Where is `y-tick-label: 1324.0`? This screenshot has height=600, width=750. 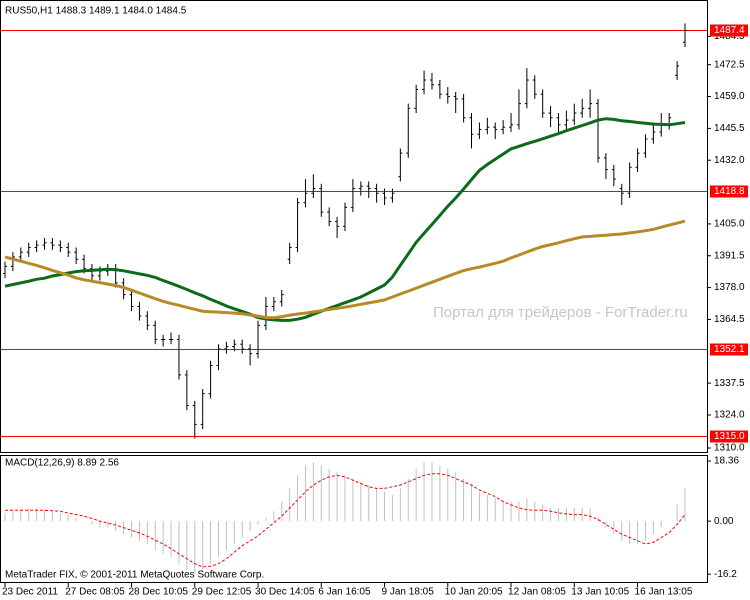 y-tick-label: 1324.0 is located at coordinates (729, 415).